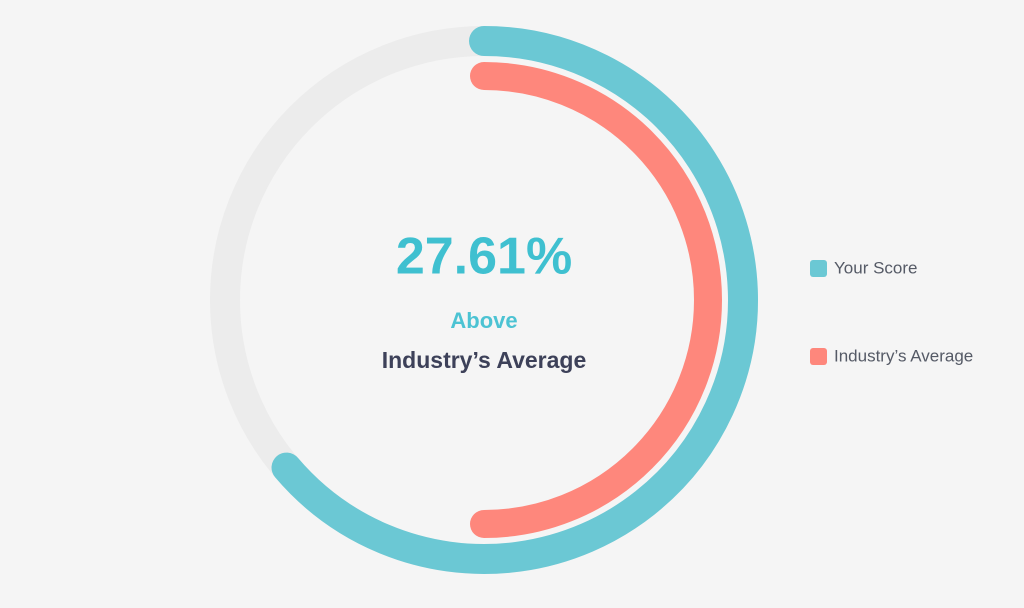  I want to click on center-label: Above, so click(483, 320).